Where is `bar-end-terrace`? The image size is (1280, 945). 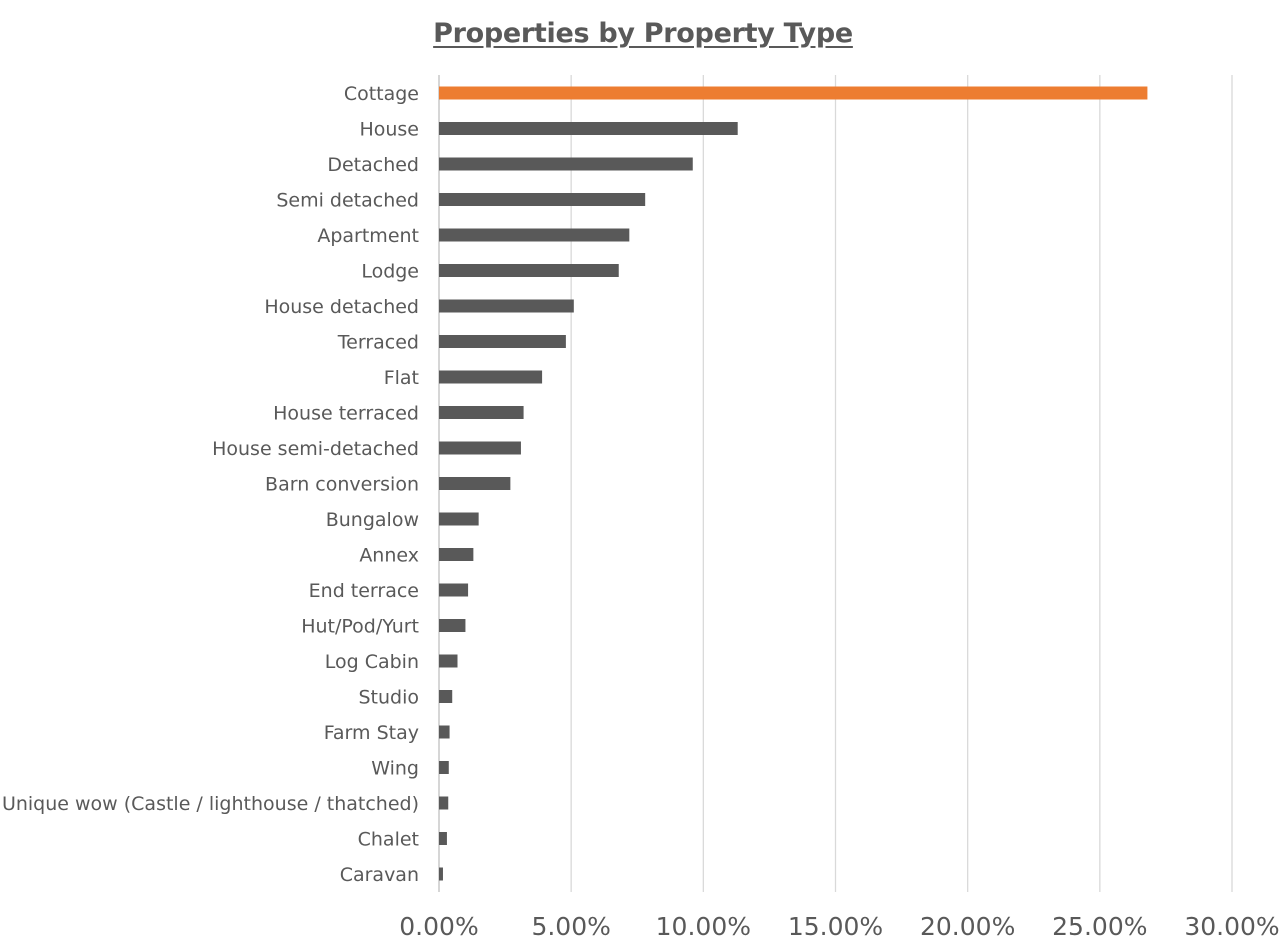 bar-end-terrace is located at coordinates (454, 590).